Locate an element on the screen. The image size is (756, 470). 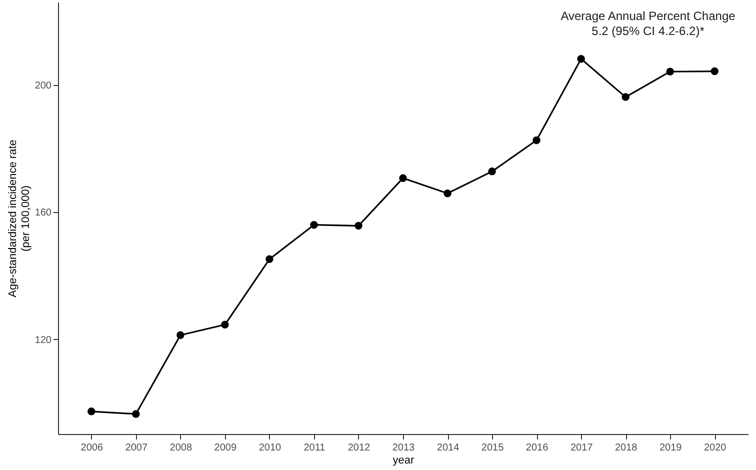
x-tick-label: 2017 is located at coordinates (582, 448).